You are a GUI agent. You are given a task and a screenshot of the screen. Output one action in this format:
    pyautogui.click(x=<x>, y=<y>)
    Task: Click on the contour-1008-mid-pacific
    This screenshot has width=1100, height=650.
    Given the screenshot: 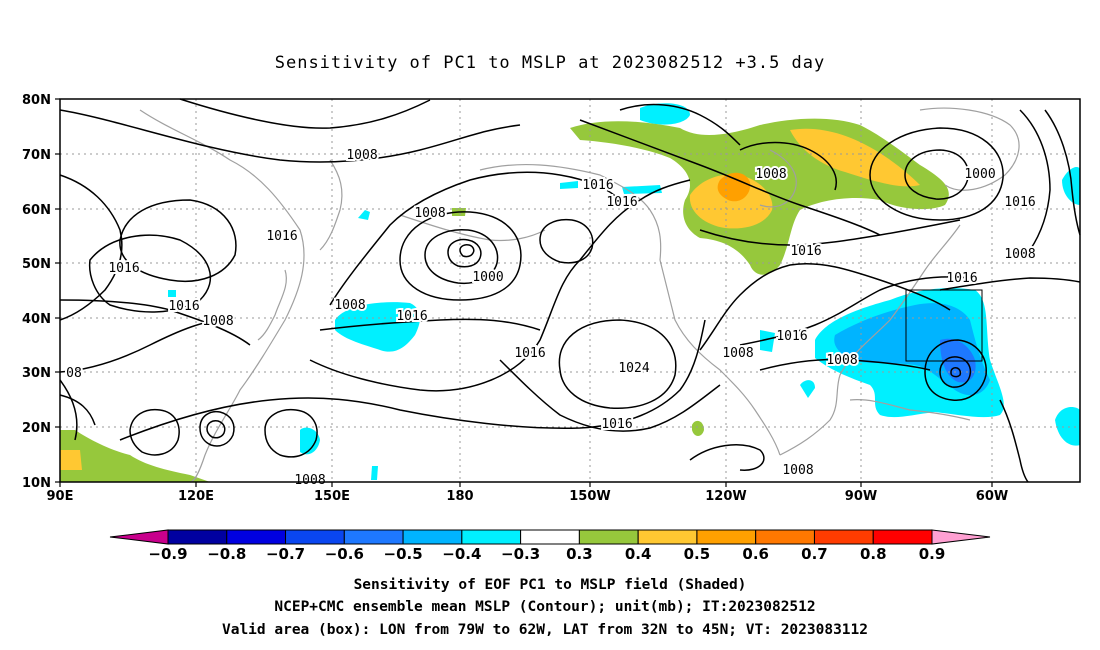 What is the action you would take?
    pyautogui.click(x=475, y=238)
    